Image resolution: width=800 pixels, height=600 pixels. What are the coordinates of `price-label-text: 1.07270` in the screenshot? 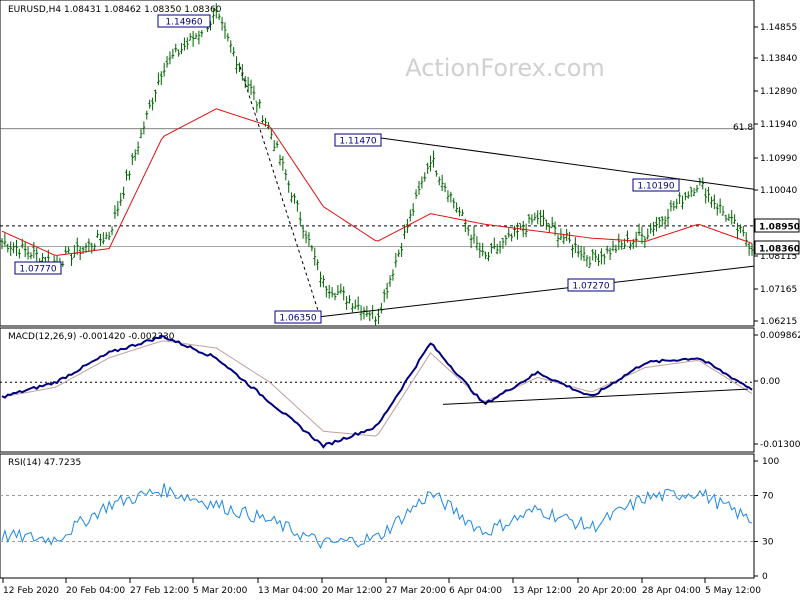 It's located at (590, 287).